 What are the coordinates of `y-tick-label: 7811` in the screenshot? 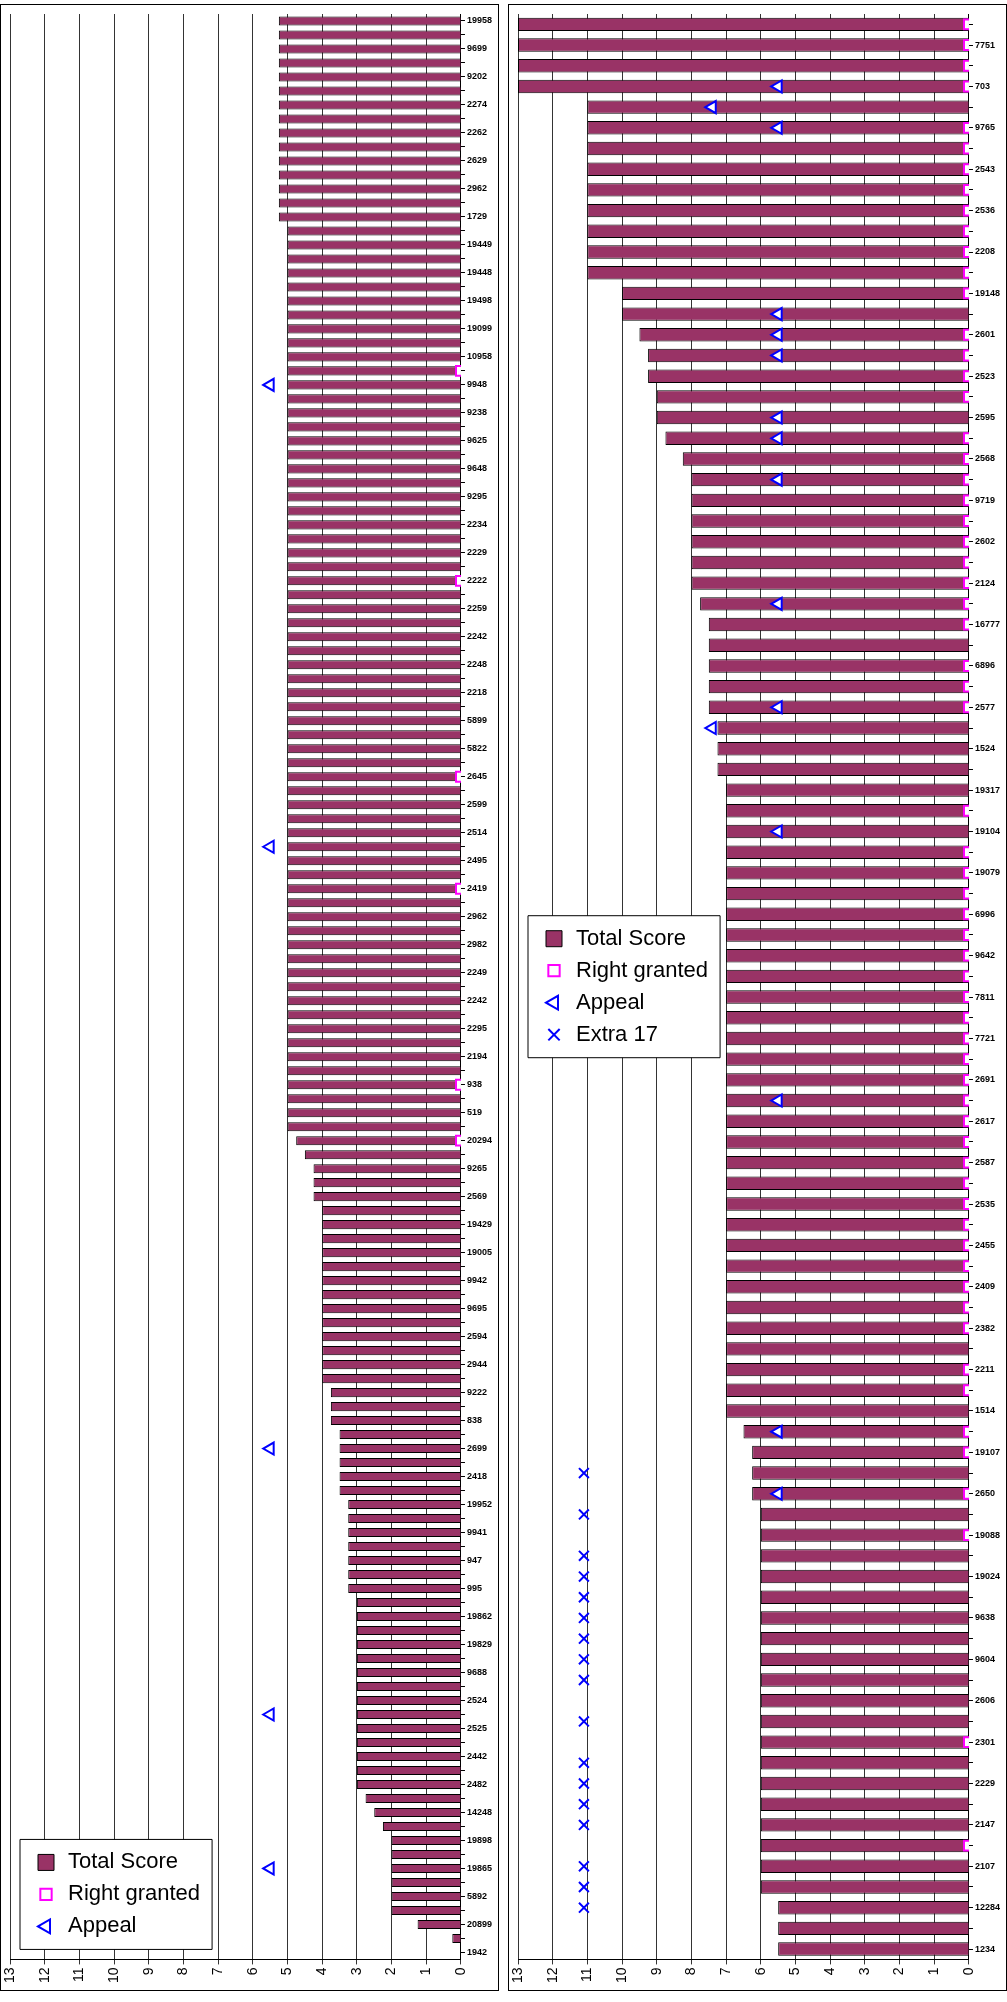 It's located at (984, 996).